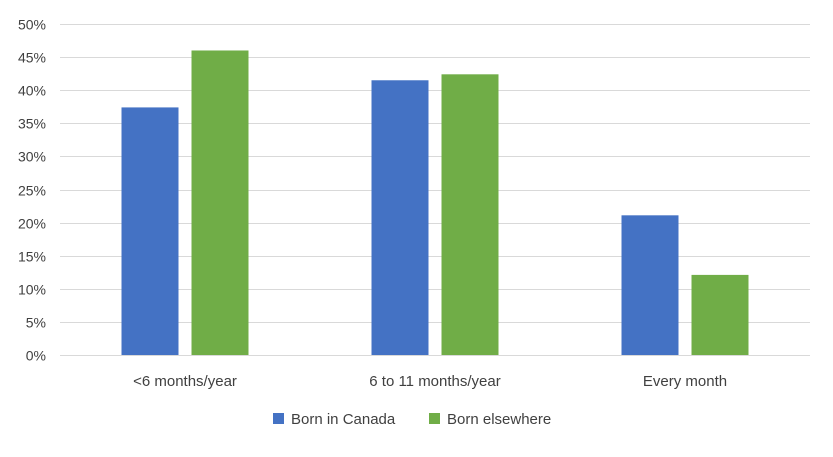 This screenshot has width=833, height=457. Describe the element at coordinates (434, 381) in the screenshot. I see `x-tick-label: 6 to 11 months/year` at that location.